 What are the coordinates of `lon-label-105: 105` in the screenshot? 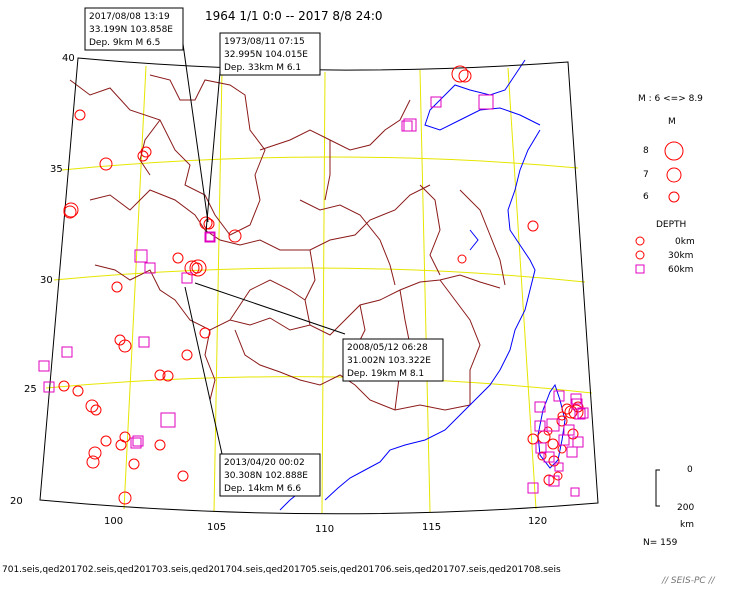 It's located at (216, 527).